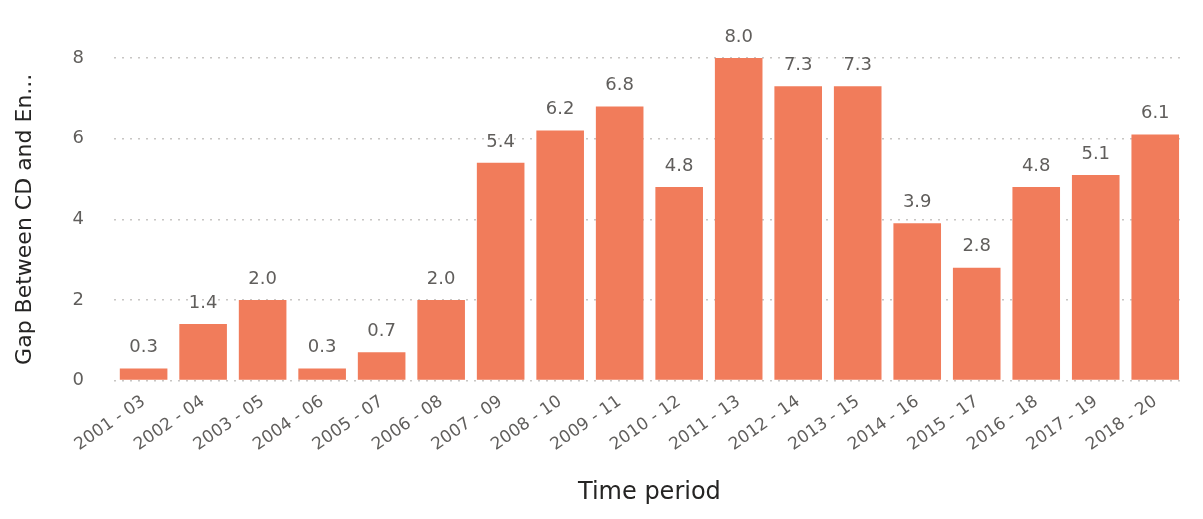  I want to click on data-label: 5.1, so click(1096, 152).